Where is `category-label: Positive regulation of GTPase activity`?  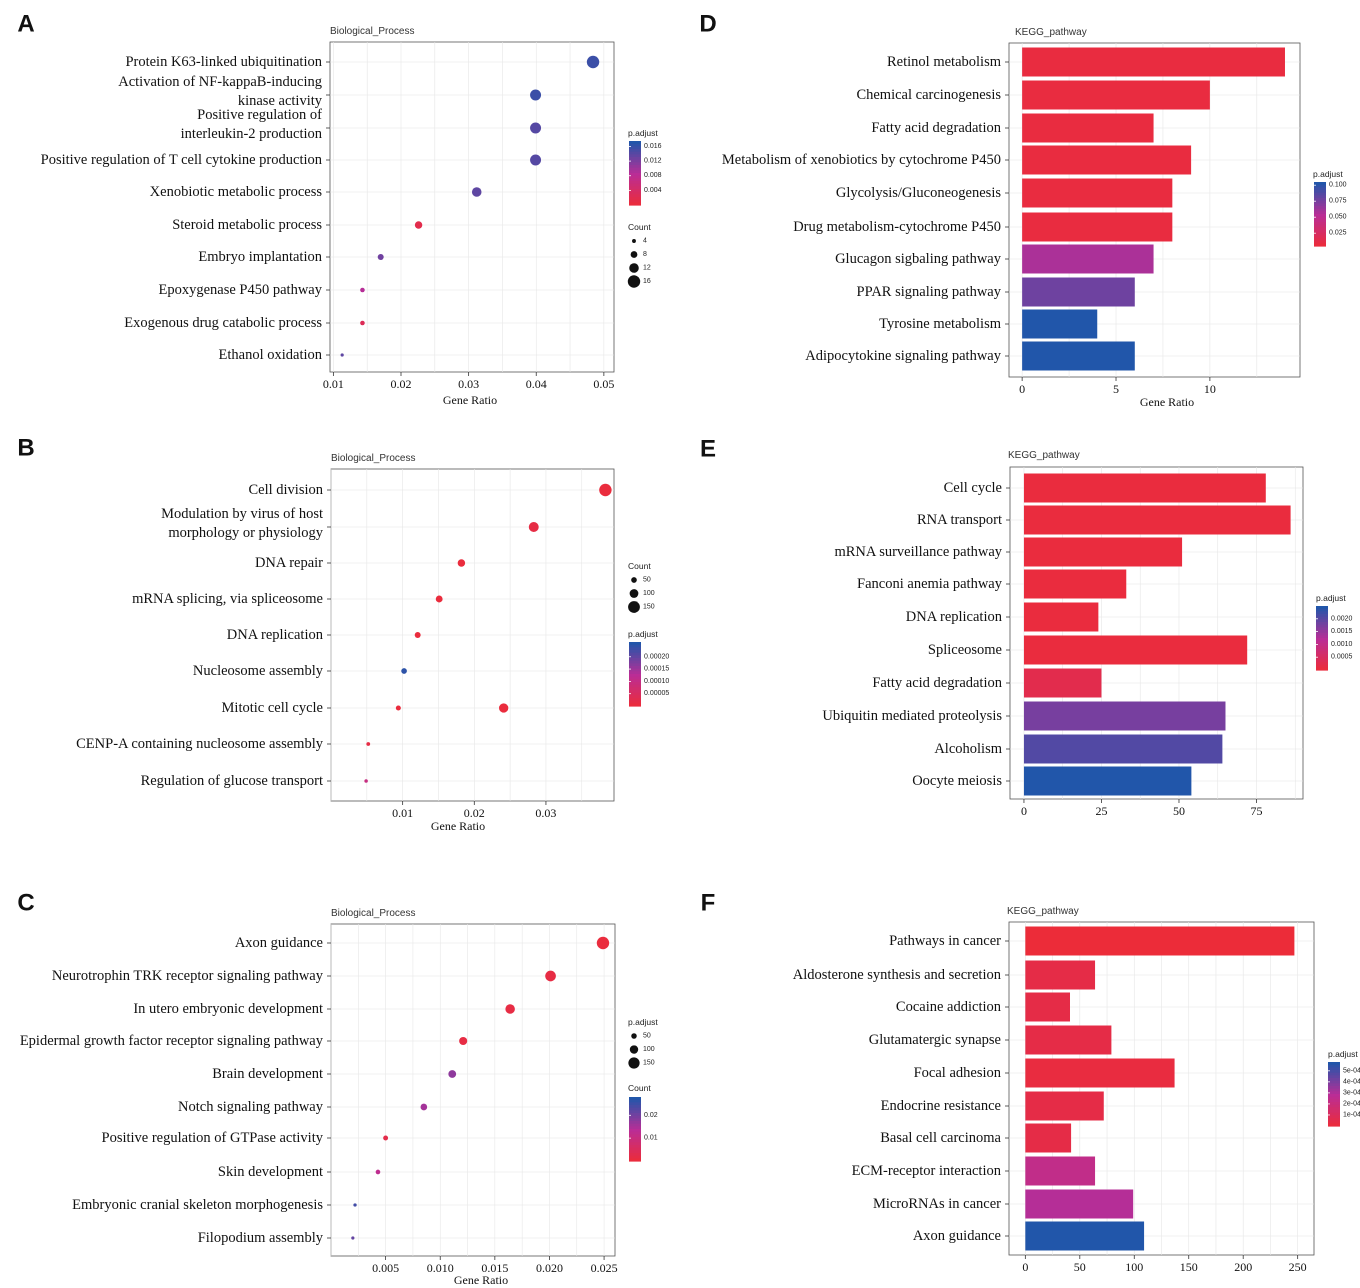 category-label: Positive regulation of GTPase activity is located at coordinates (213, 1138).